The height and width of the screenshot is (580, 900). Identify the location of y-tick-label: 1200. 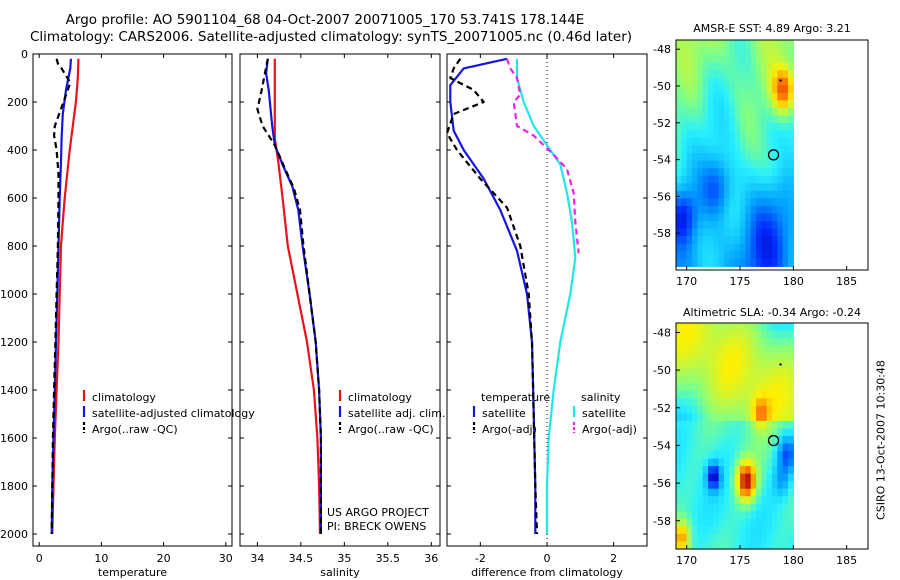
(14, 342).